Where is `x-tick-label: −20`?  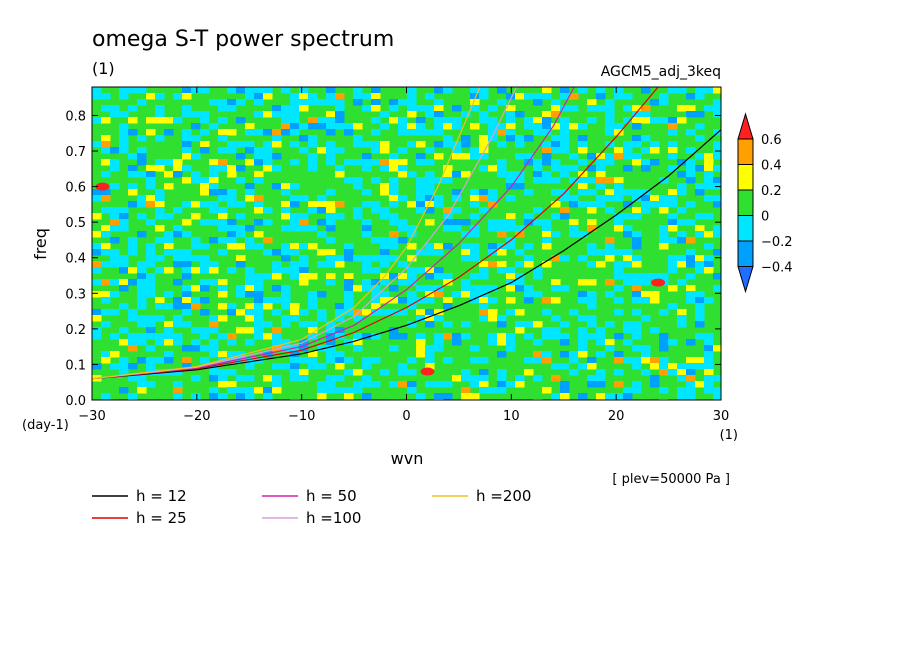
x-tick-label: −20 is located at coordinates (196, 416).